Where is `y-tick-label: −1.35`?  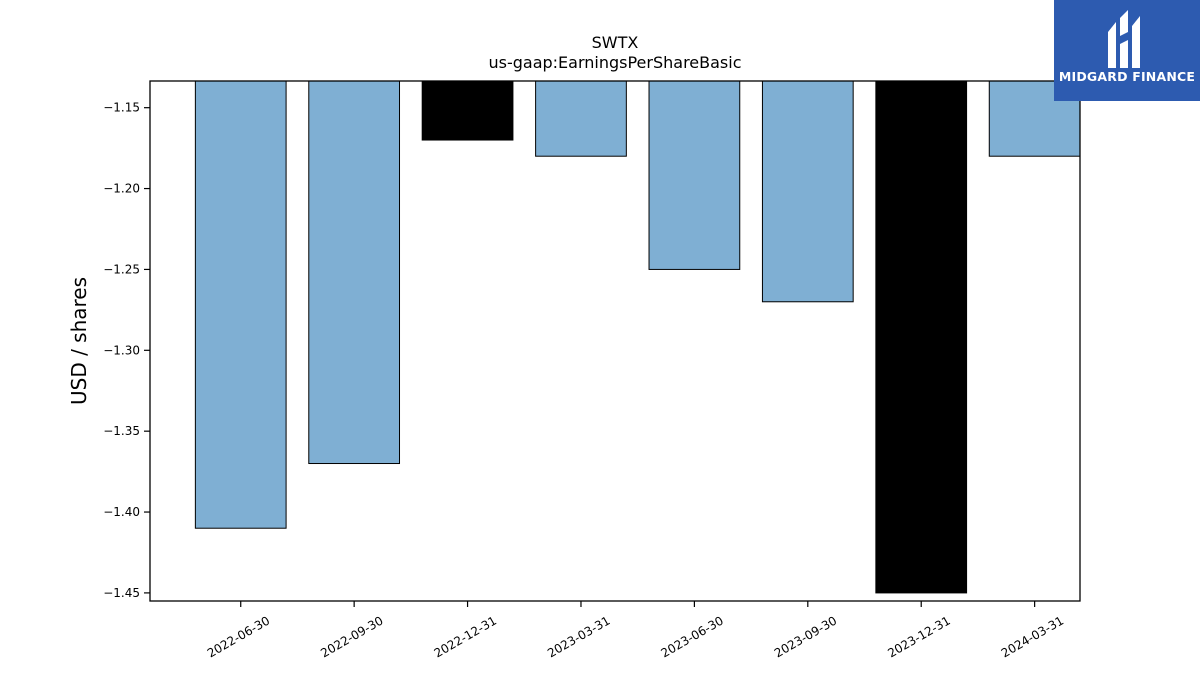
y-tick-label: −1.35 is located at coordinates (121, 431).